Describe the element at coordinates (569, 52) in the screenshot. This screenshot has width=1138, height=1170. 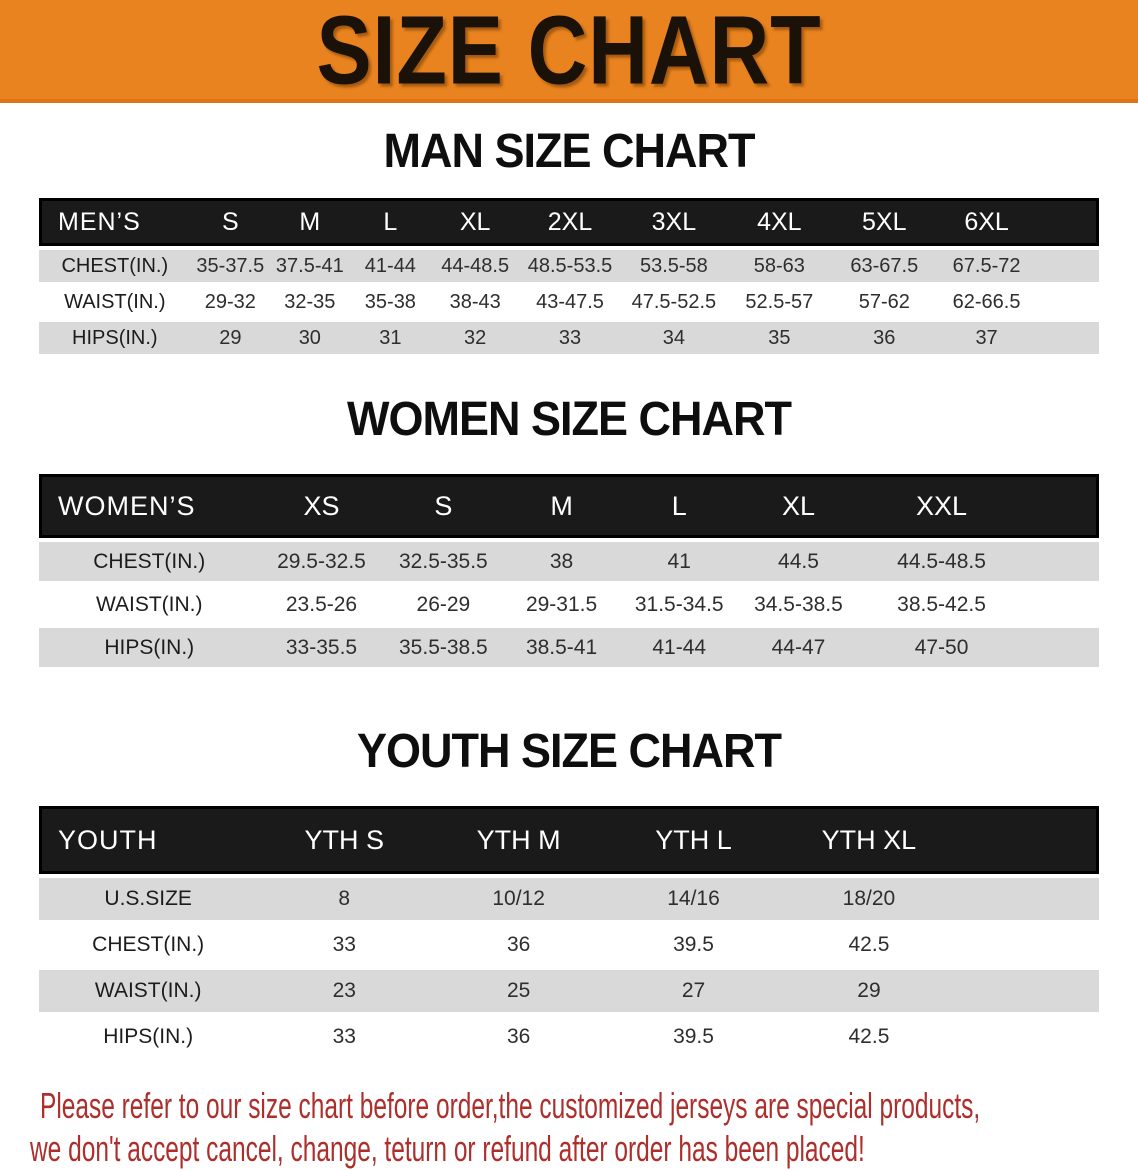
I see `banner-title: SIZE CHART` at that location.